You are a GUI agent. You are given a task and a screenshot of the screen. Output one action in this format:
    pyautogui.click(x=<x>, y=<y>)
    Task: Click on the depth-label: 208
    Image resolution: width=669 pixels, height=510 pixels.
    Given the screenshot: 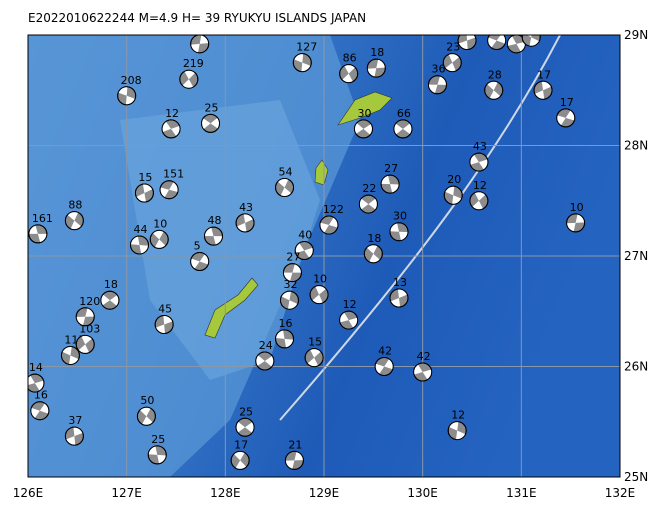 What is the action you would take?
    pyautogui.click(x=131, y=80)
    